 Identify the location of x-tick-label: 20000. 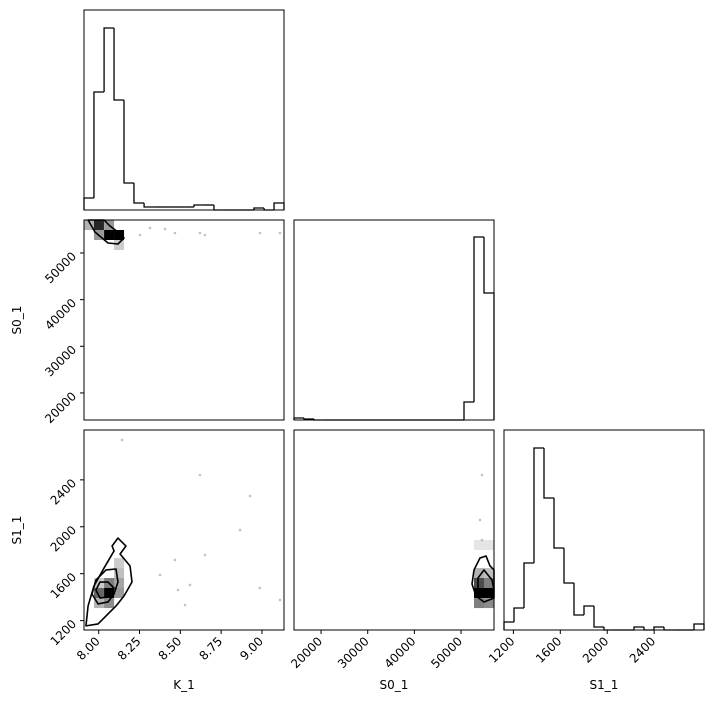
(306, 652).